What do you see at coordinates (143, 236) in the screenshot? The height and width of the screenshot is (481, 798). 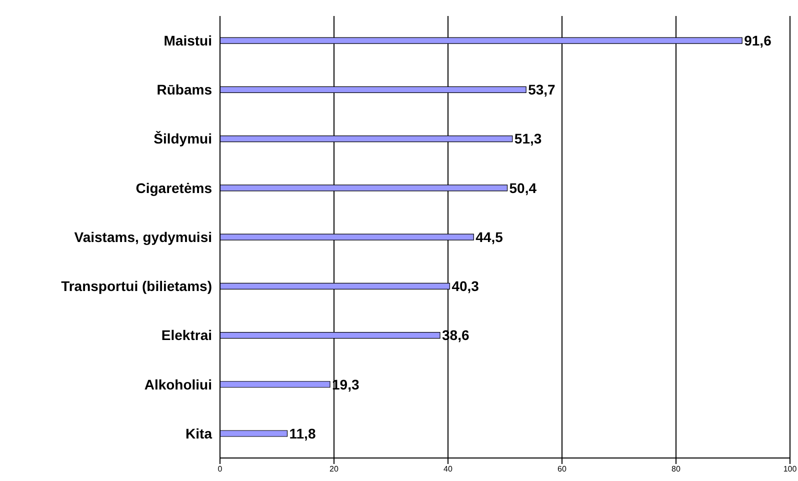 I see `y-tick-label: Vaistams, gydymuisi` at bounding box center [143, 236].